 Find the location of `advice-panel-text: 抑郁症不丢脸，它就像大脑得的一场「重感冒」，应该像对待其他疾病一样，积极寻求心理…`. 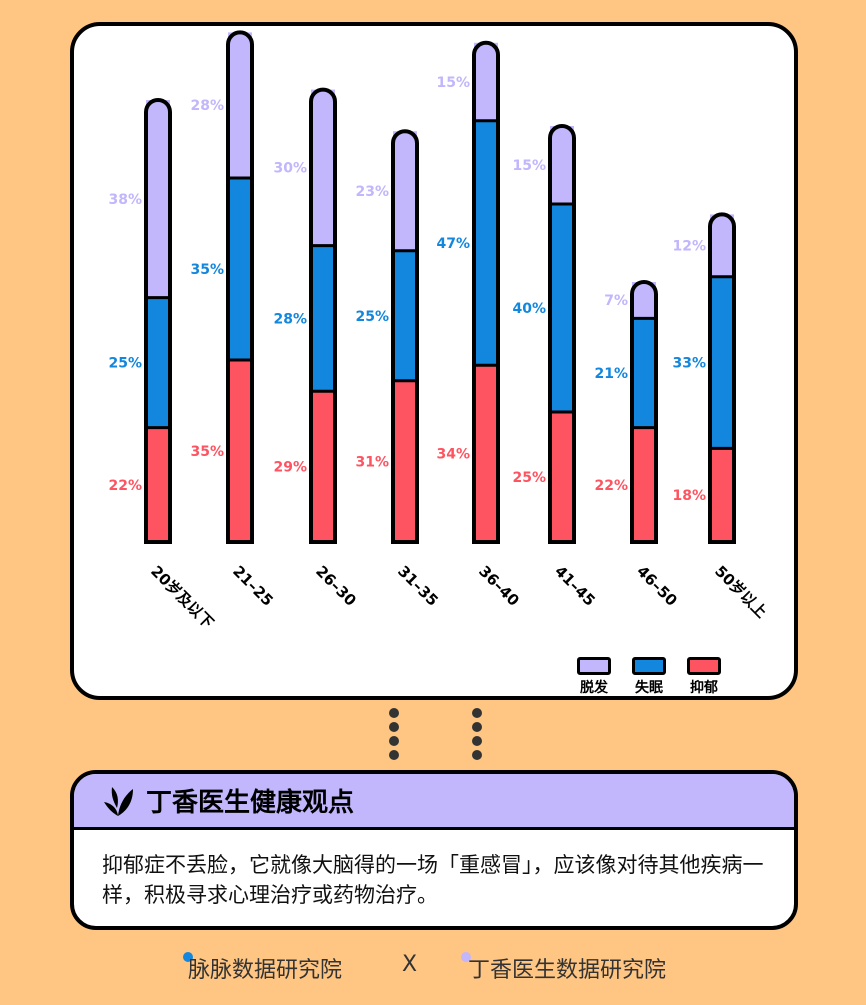

advice-panel-text: 抑郁症不丢脸，它就像大脑得的一场「重感冒」，应该像对待其他疾病一样，积极寻求心理… is located at coordinates (433, 880).